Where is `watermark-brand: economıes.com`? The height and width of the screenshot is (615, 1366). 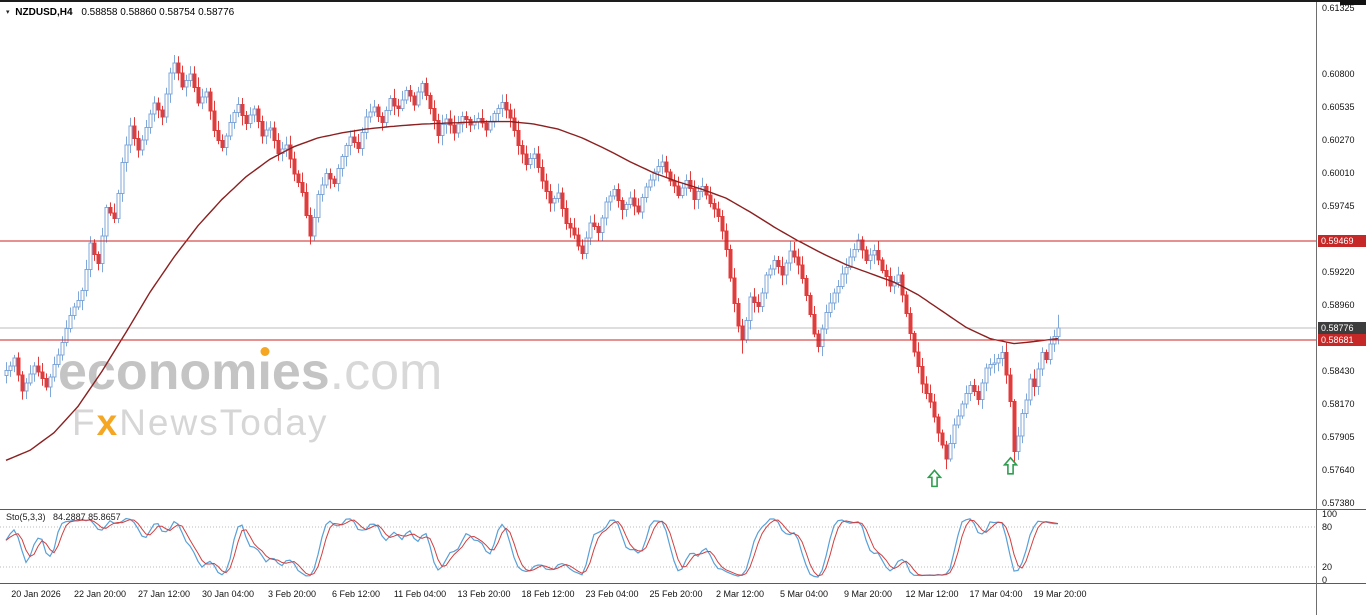 watermark-brand: economıes.com is located at coordinates (250, 372).